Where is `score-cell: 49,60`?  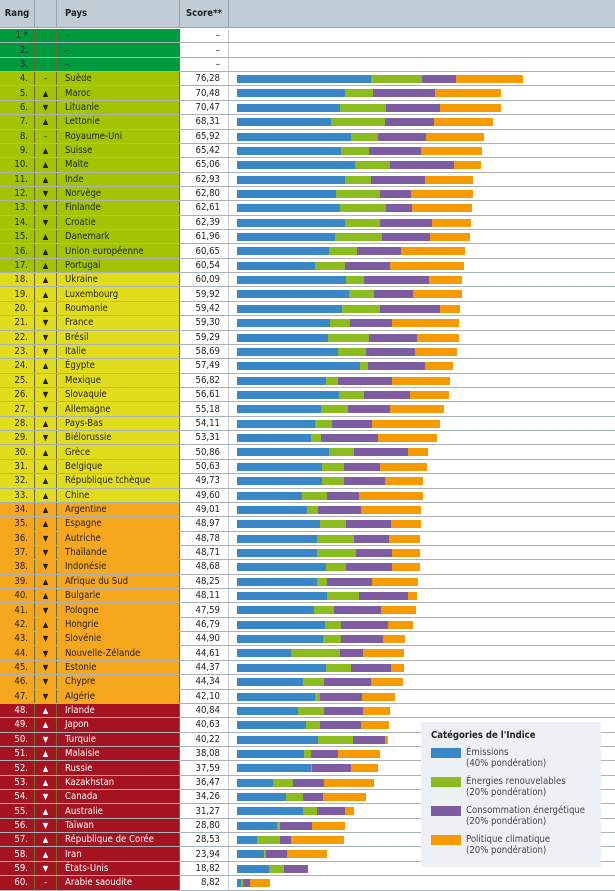
score-cell: 49,60 is located at coordinates (204, 495).